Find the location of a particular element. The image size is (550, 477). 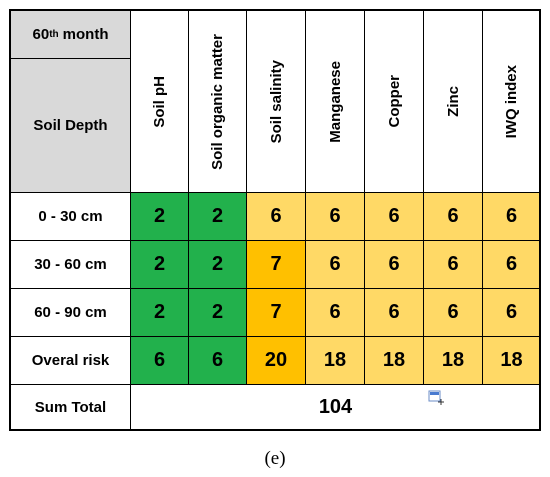

period-number: 60 is located at coordinates (41, 34).